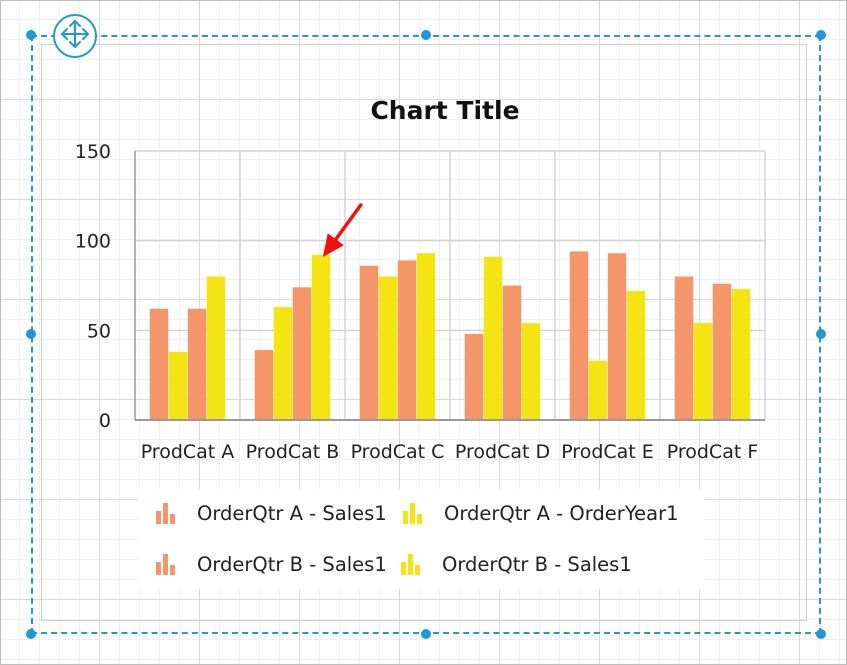 The height and width of the screenshot is (665, 847). I want to click on arrow-head, so click(333, 245).